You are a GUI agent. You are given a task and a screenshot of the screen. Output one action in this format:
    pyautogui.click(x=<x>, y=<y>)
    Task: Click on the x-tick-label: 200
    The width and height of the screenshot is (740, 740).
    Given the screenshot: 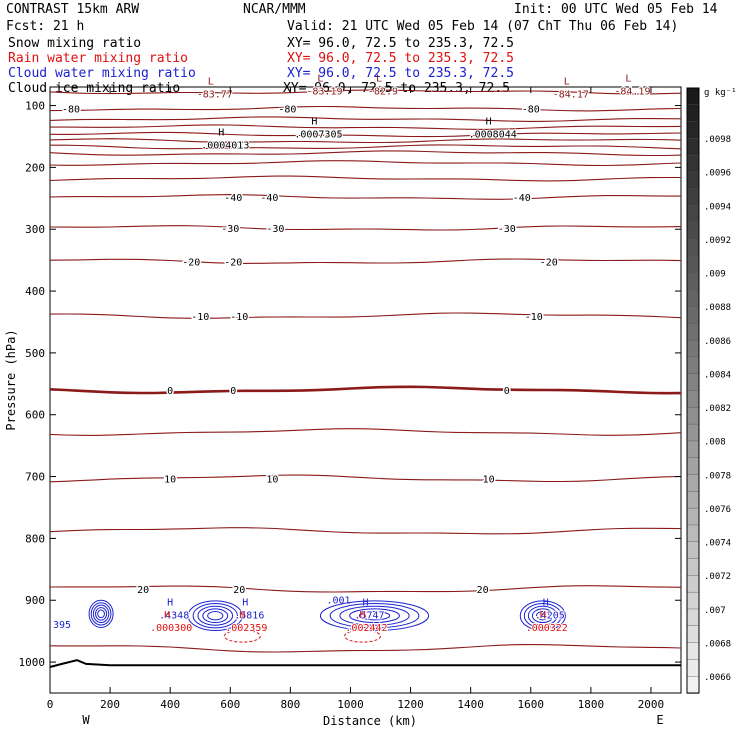 What is the action you would take?
    pyautogui.click(x=110, y=704)
    